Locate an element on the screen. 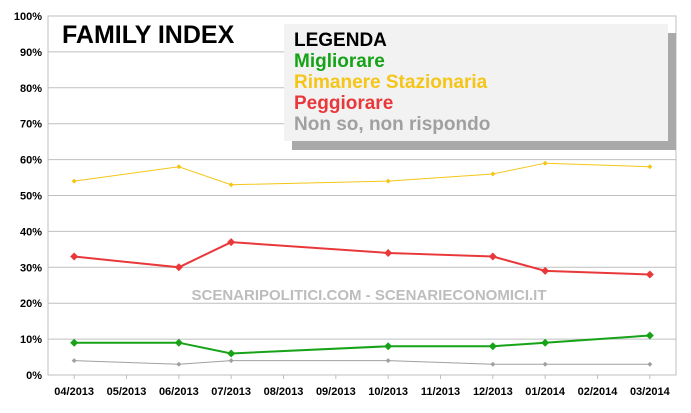 Image resolution: width=691 pixels, height=413 pixels. chart-title: FAMILY INDEX is located at coordinates (148, 35).